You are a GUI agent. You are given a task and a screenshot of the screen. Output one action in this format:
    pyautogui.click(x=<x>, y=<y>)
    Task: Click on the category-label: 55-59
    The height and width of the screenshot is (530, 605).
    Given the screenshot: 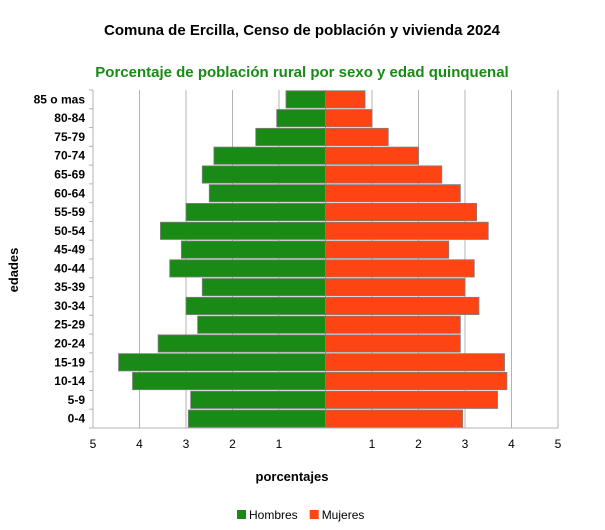 What is the action you would take?
    pyautogui.click(x=69, y=212)
    